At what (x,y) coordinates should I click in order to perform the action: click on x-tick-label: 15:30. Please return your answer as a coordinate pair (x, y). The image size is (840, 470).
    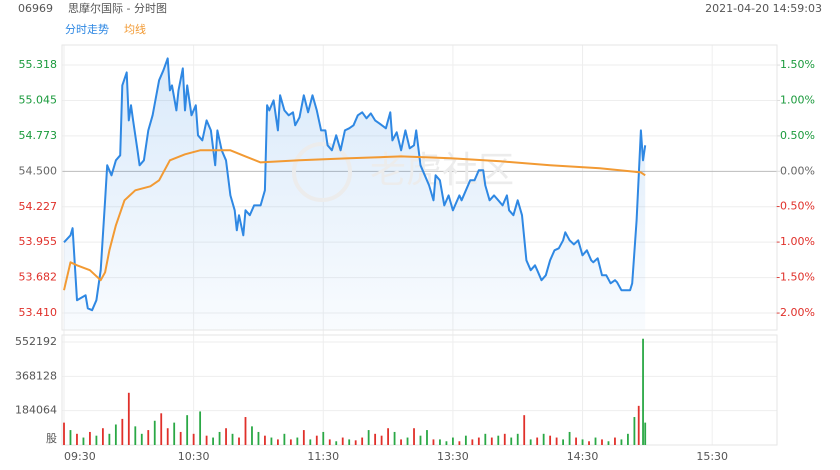
    Looking at the image, I should click on (712, 456).